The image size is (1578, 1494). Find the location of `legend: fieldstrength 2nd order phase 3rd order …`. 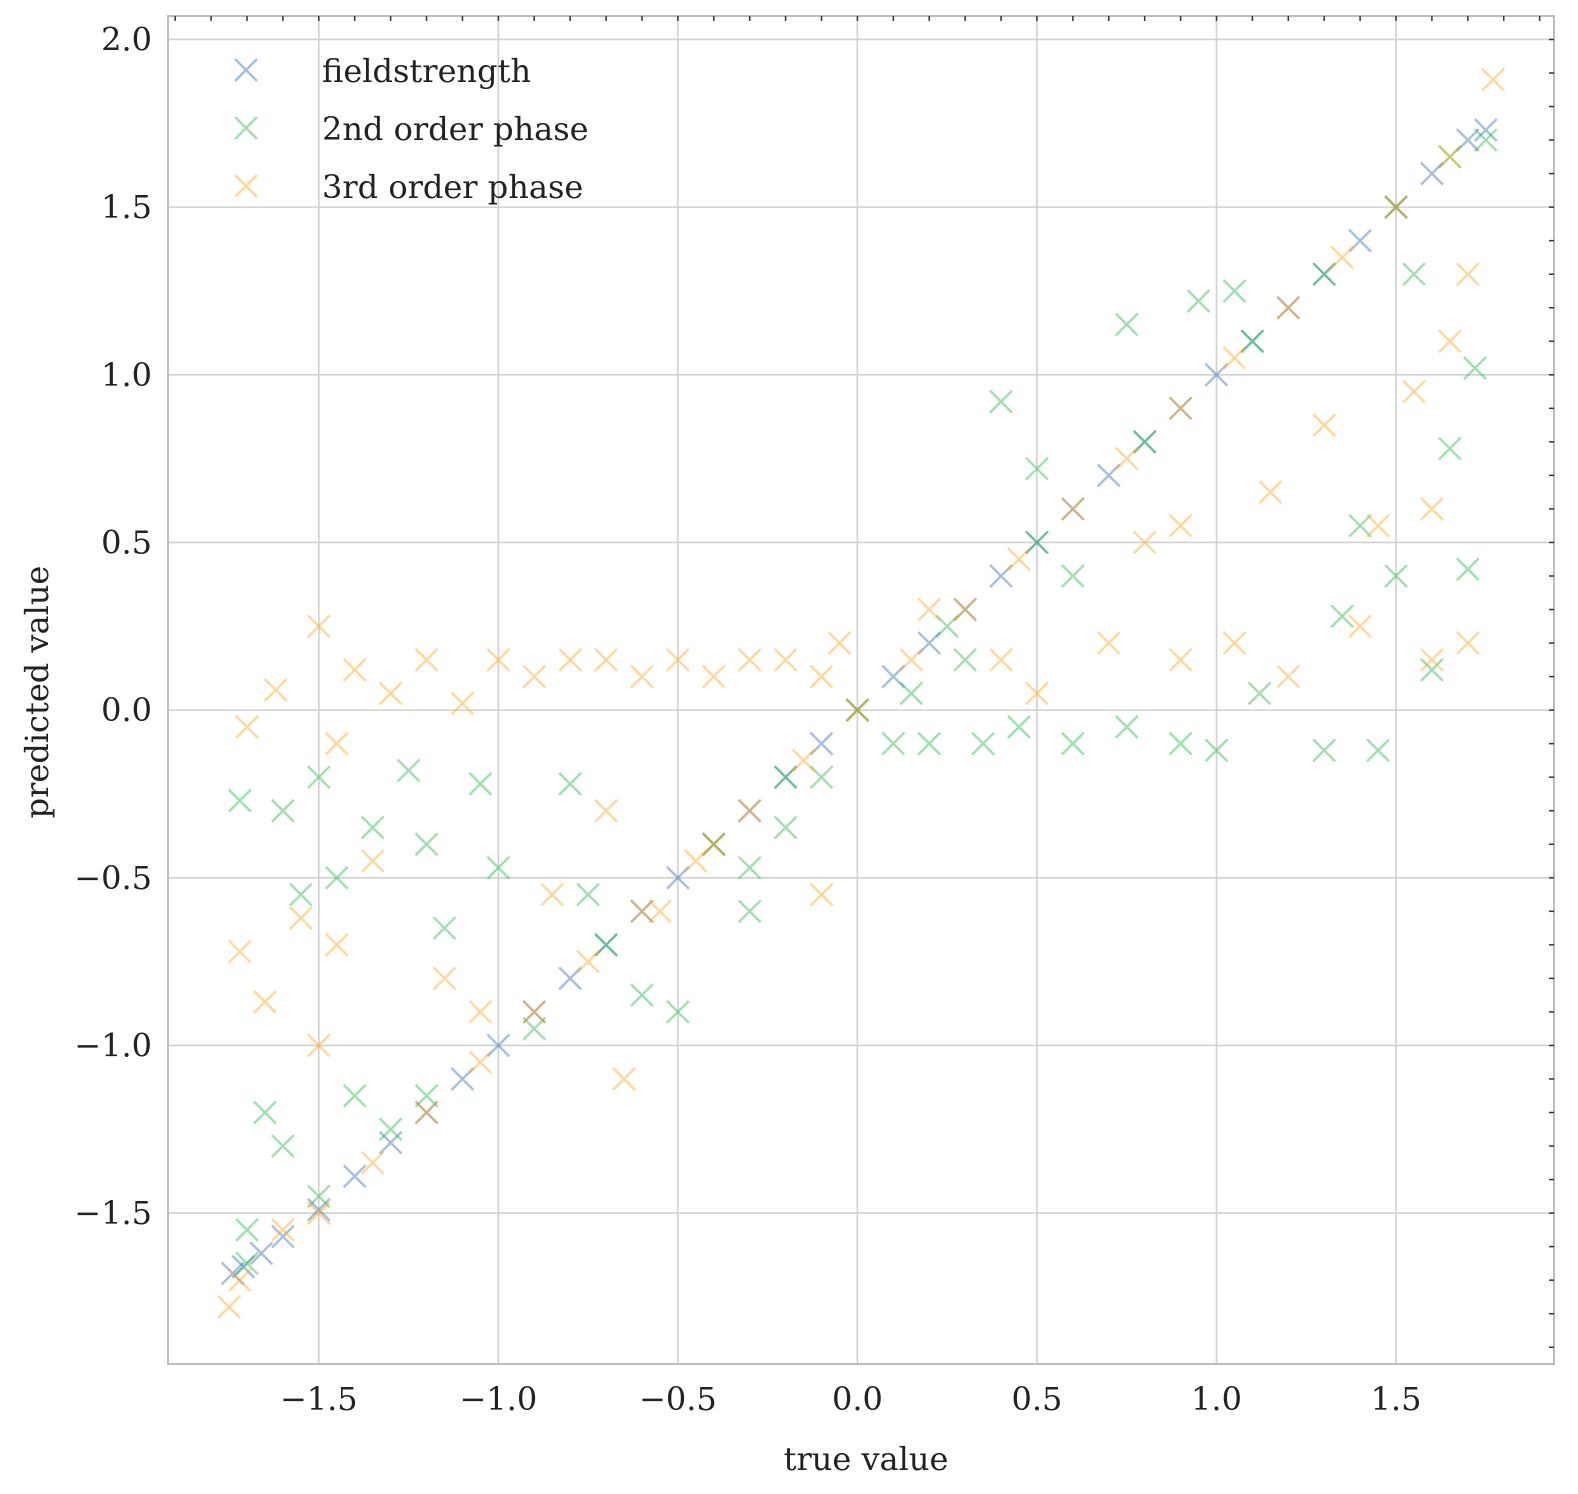

legend: fieldstrength 2nd order phase 3rd order … is located at coordinates (411, 129).